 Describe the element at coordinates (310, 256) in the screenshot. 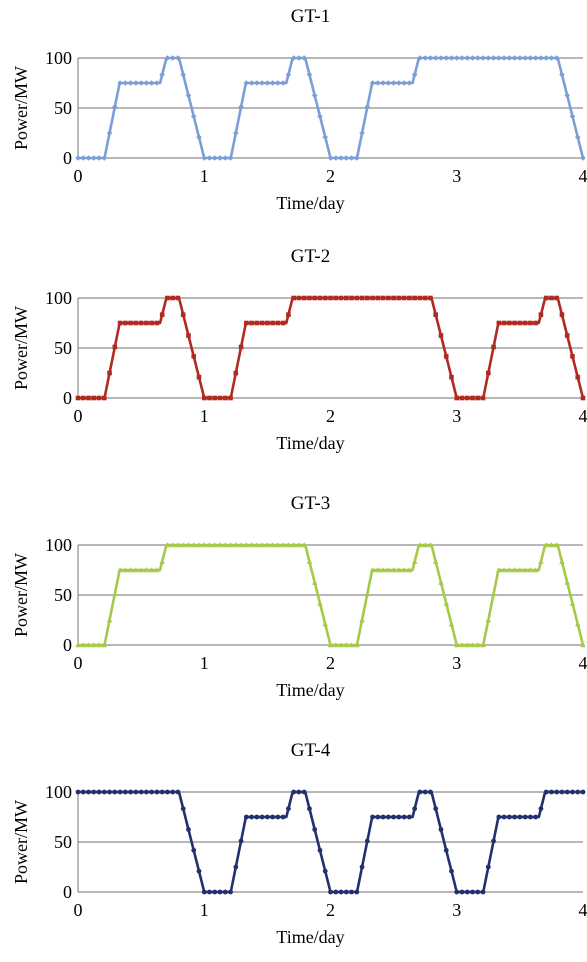

I see `chart-title: GT-2` at that location.